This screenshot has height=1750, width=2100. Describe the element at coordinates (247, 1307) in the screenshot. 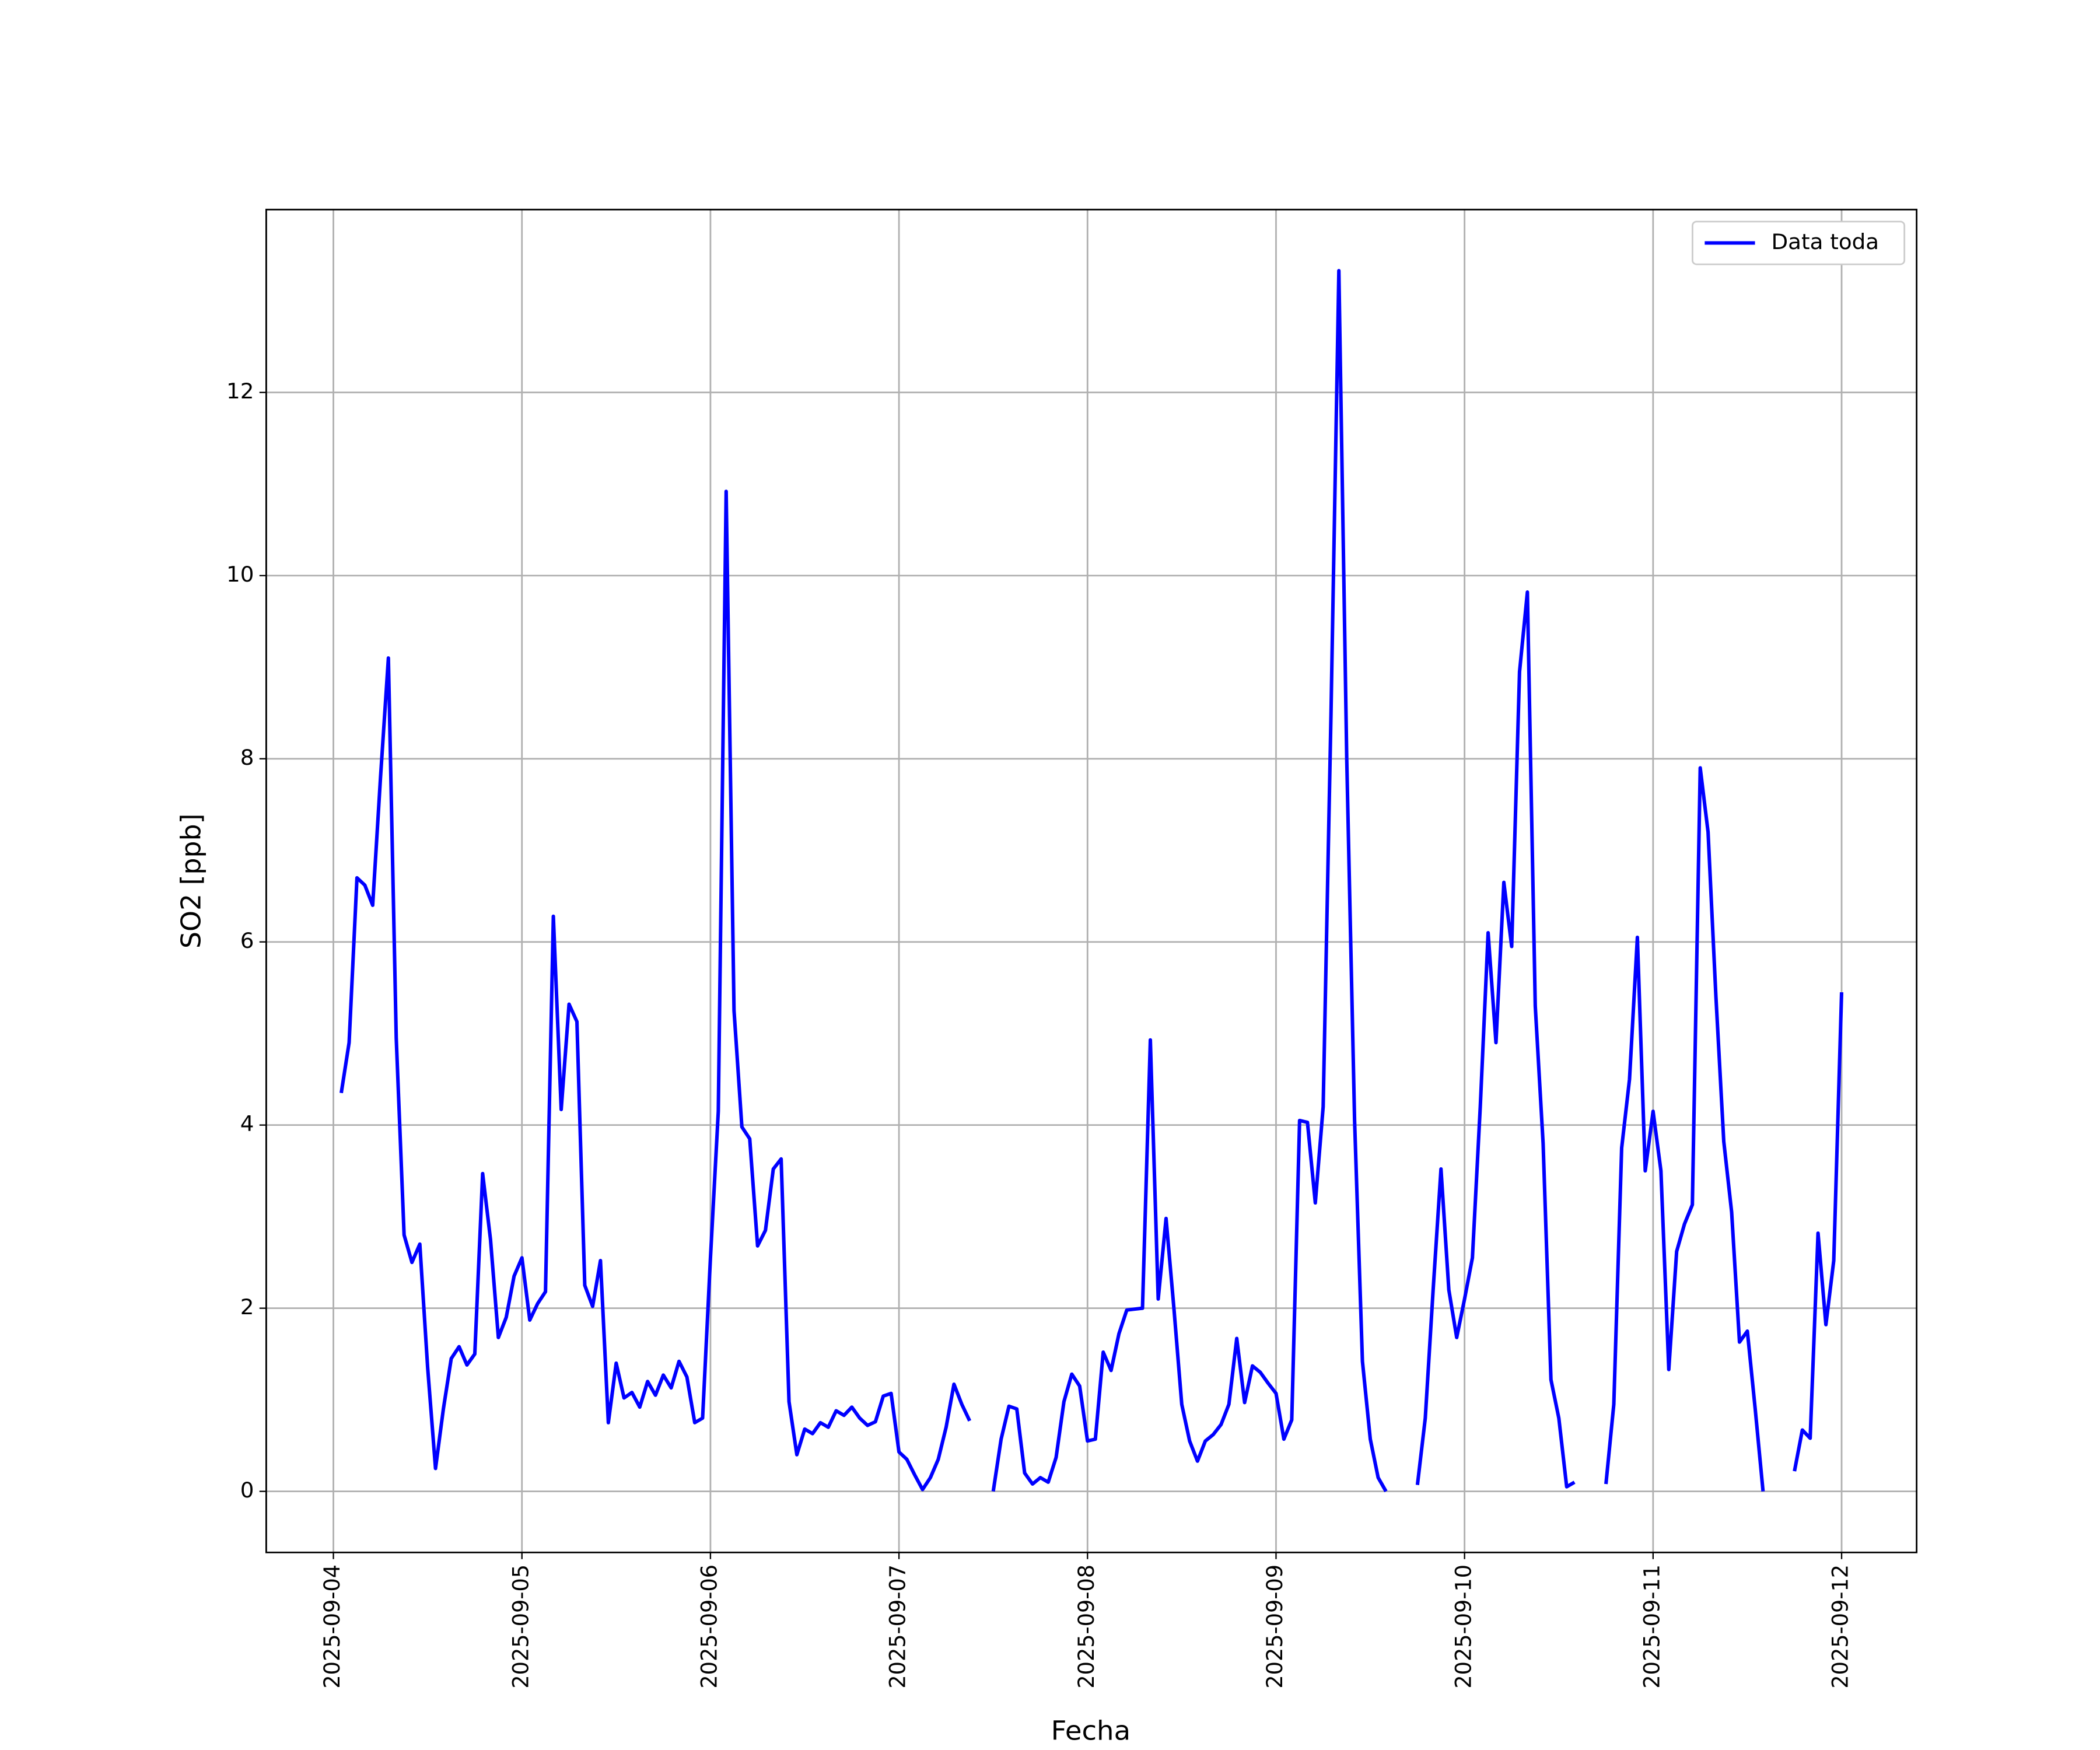

I see `y-tick-label: 2` at that location.